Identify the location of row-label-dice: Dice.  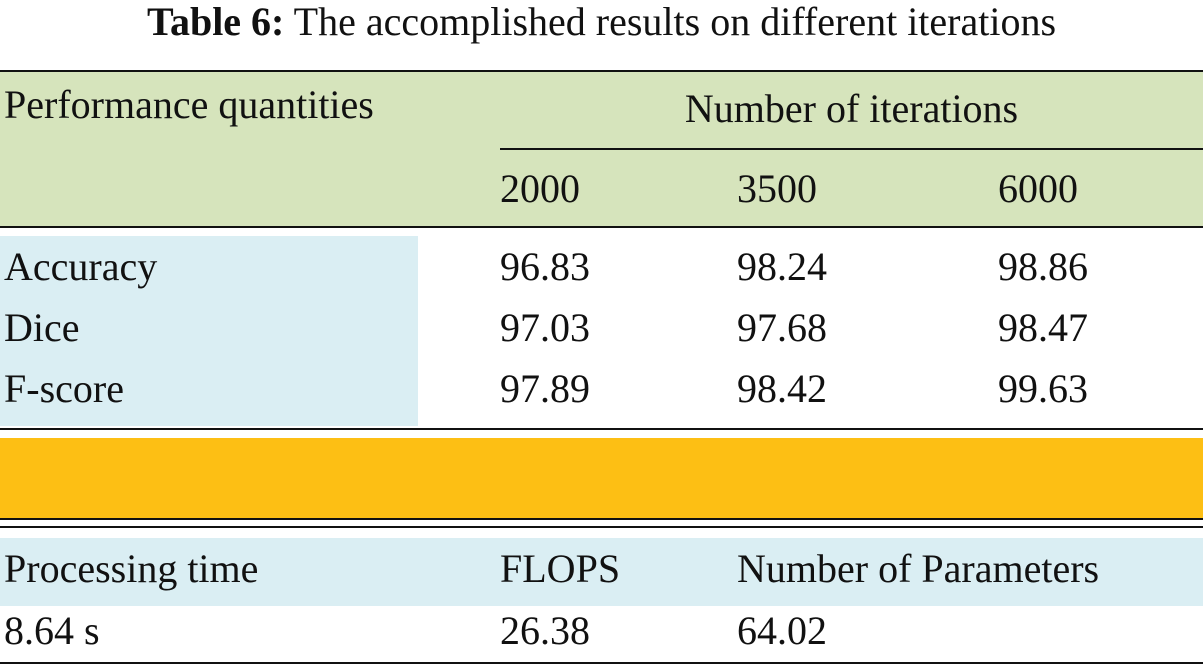
(42, 327).